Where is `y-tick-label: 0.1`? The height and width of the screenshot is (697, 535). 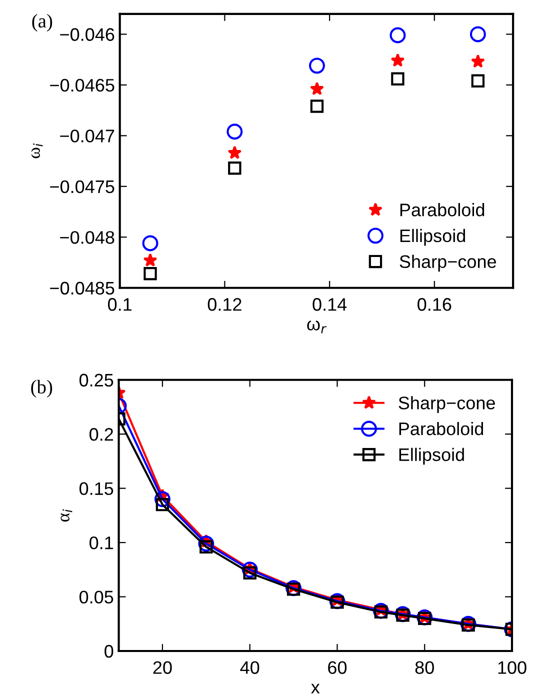
y-tick-label: 0.1 is located at coordinates (102, 543).